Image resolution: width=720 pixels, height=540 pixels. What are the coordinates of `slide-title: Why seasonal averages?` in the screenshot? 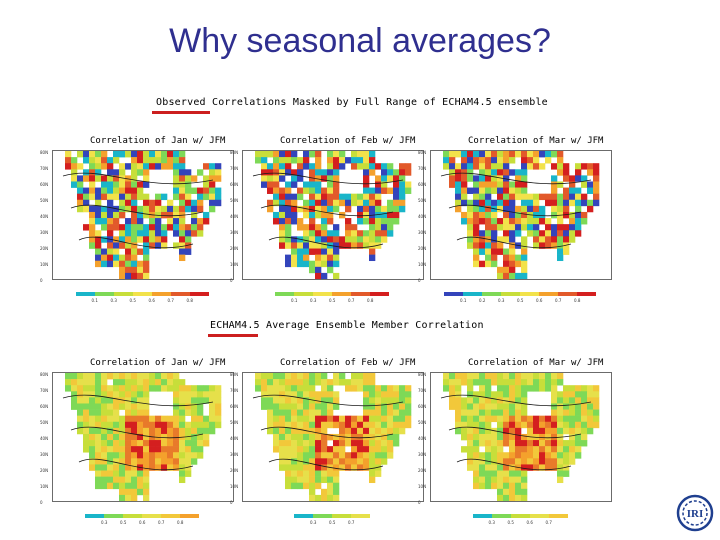 It's located at (360, 41).